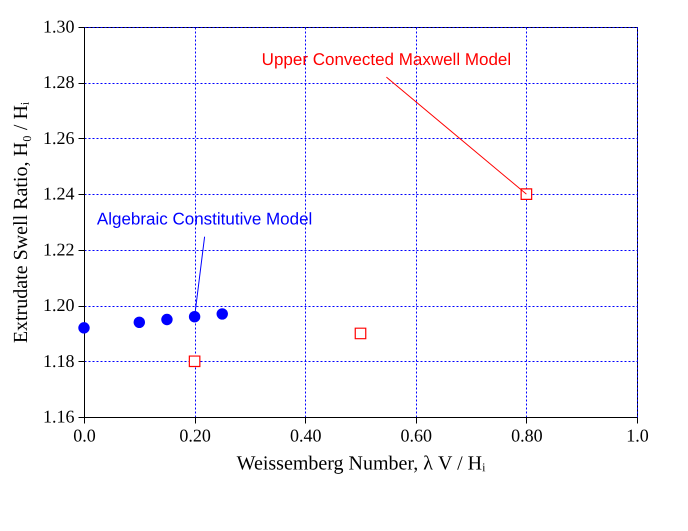 The height and width of the screenshot is (531, 688). What do you see at coordinates (58, 138) in the screenshot?
I see `y-tick-label: 1.26` at bounding box center [58, 138].